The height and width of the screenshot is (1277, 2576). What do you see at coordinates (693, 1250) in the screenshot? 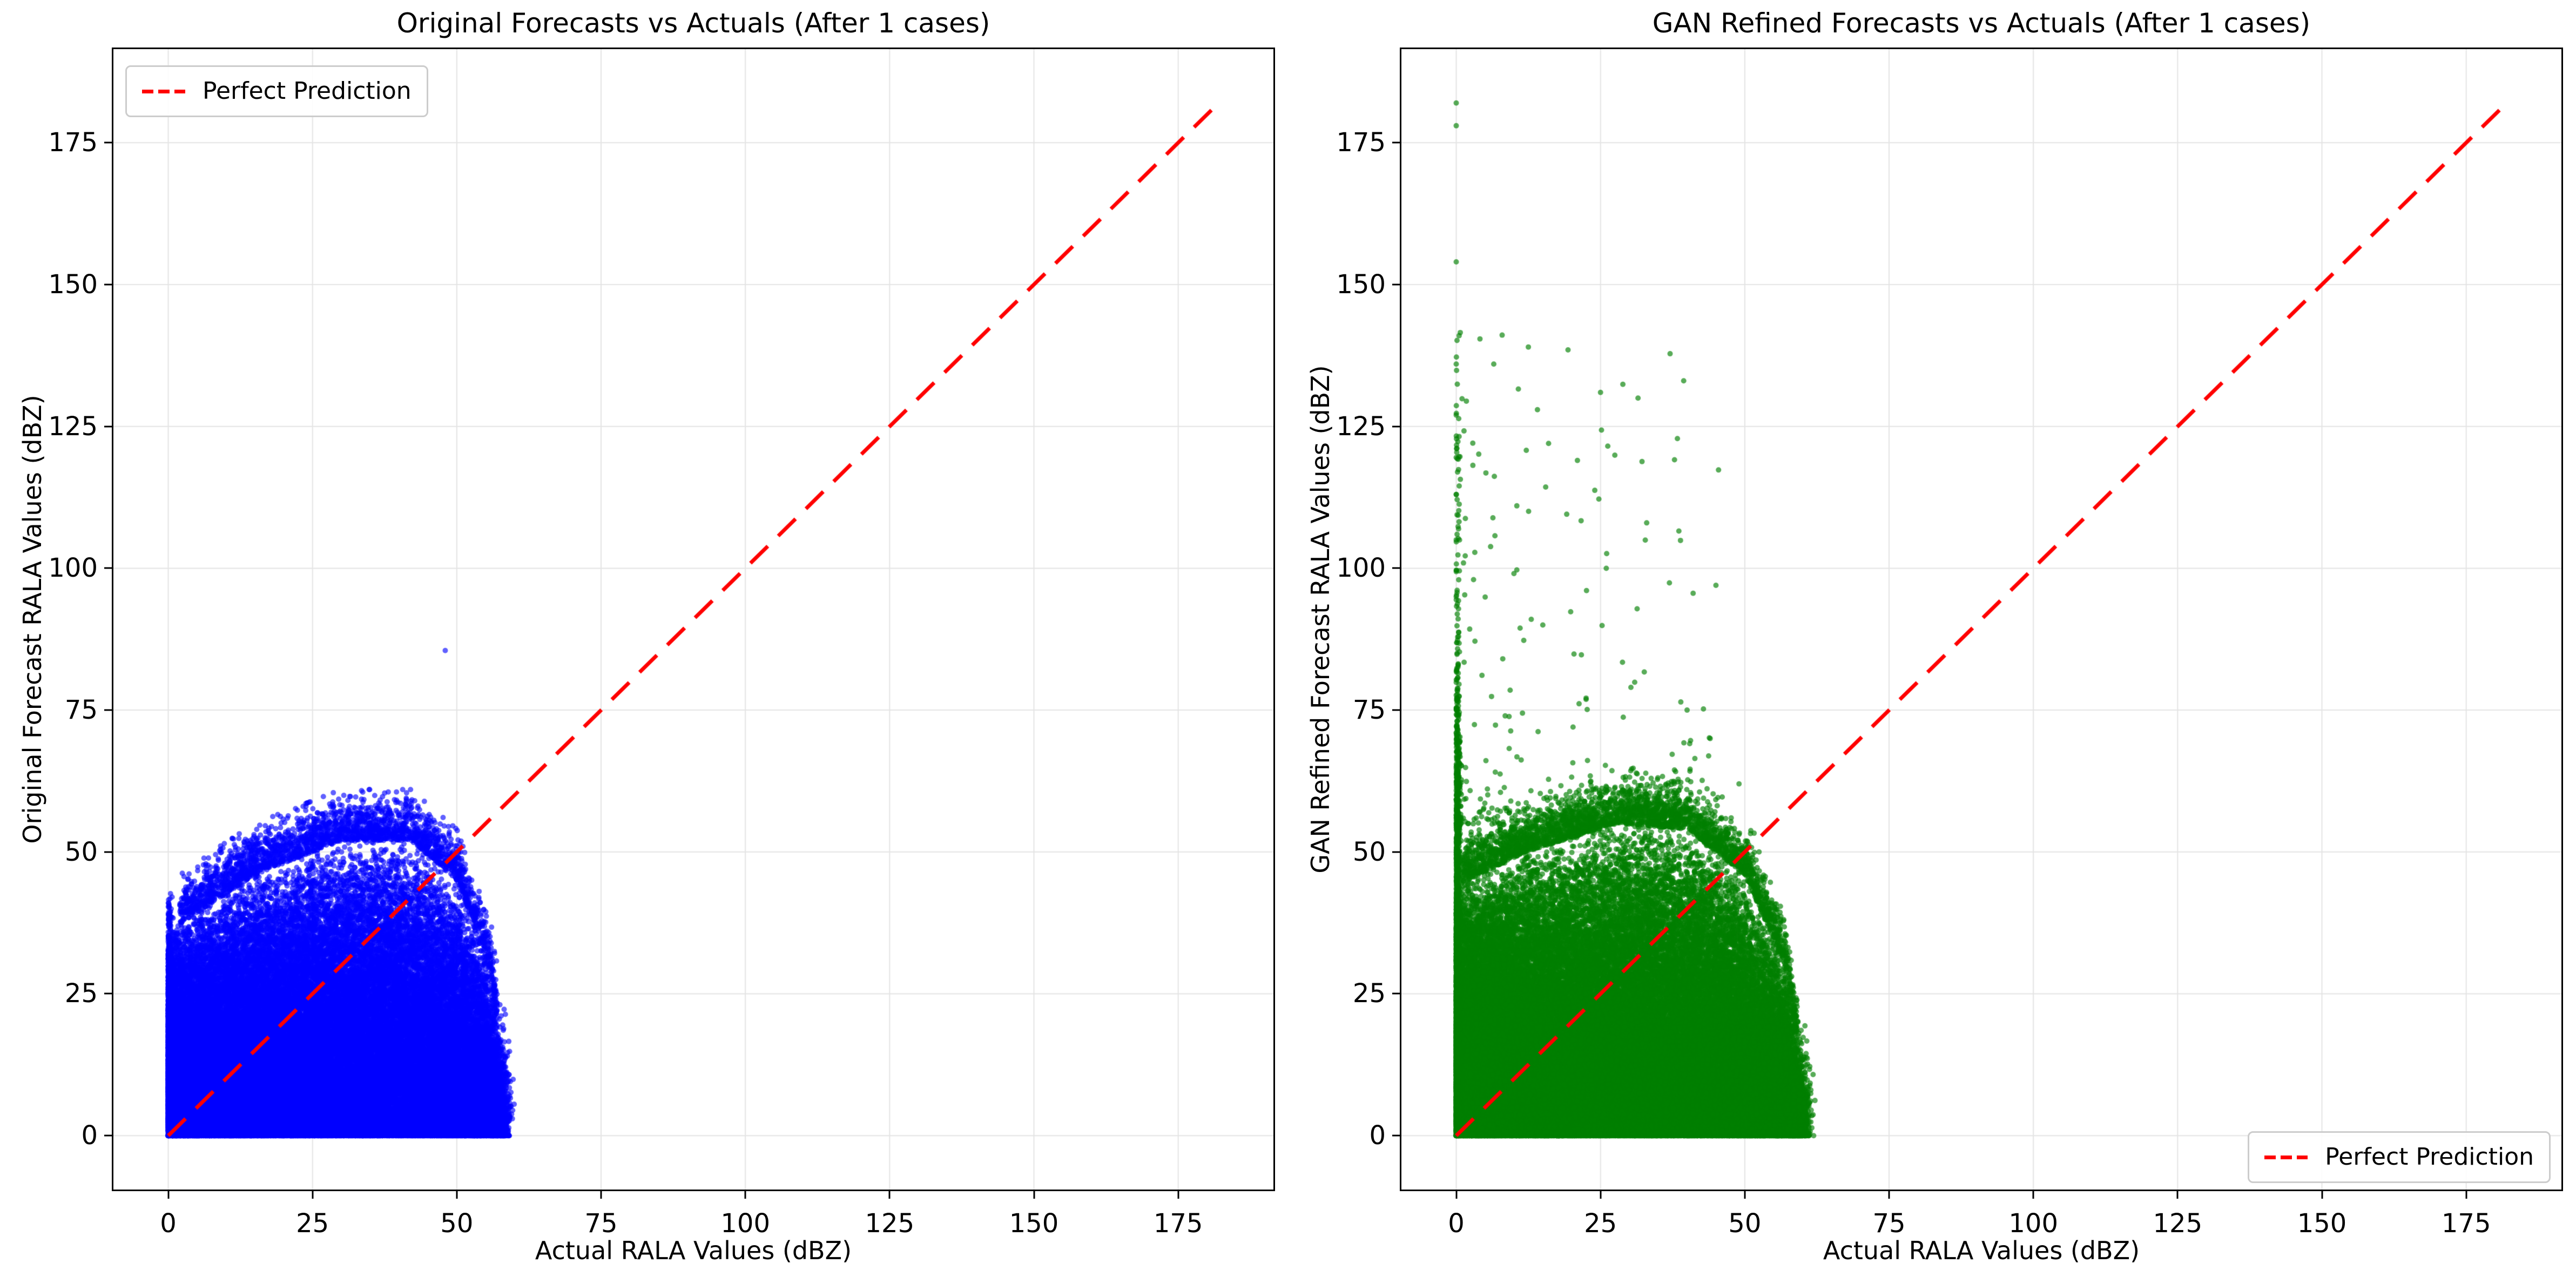
I see `x-axis-label-original: Actual RALA Values (dBZ)` at bounding box center [693, 1250].